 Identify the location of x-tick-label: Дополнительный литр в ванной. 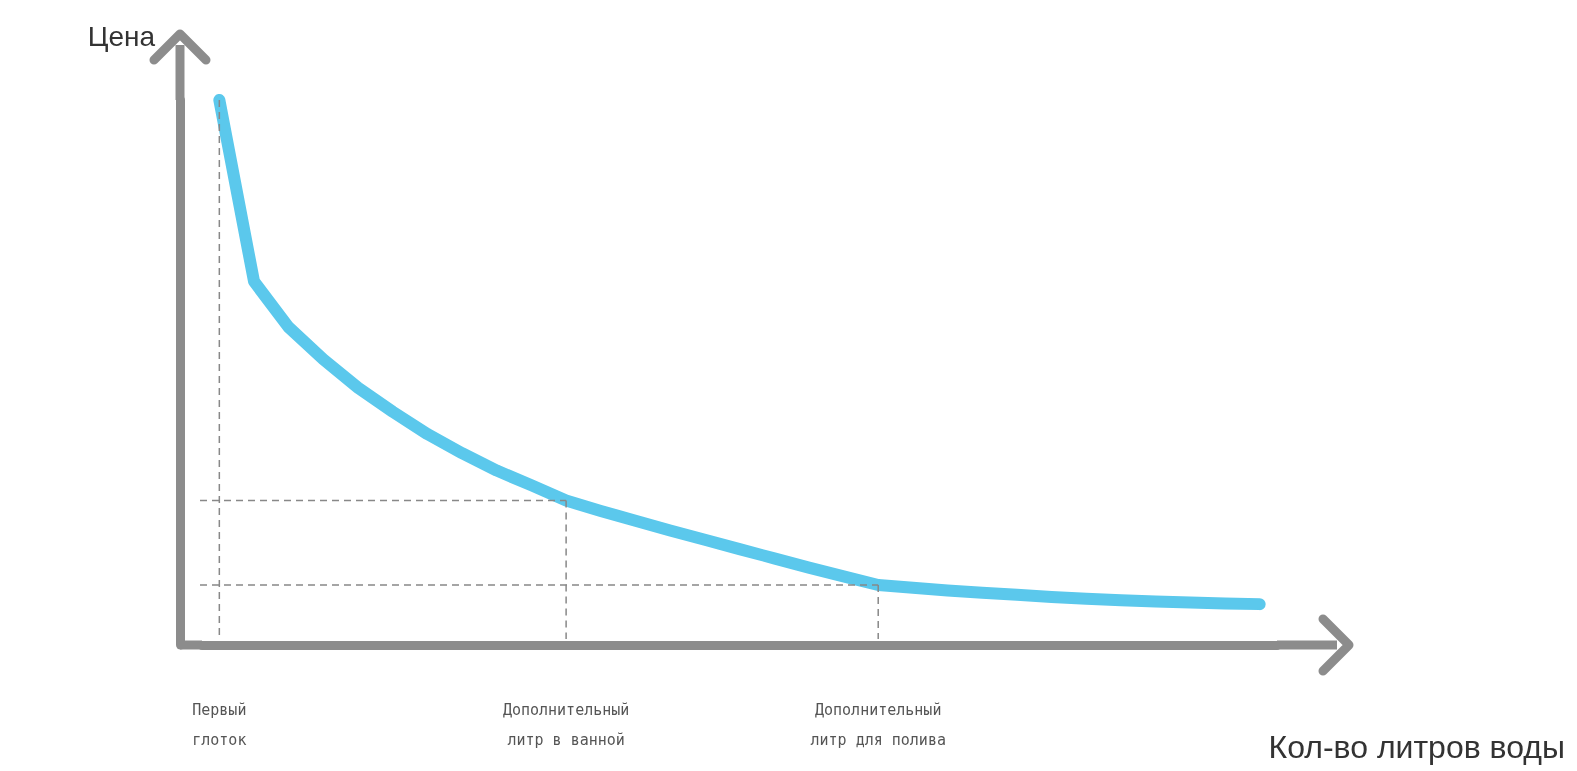
(566, 725).